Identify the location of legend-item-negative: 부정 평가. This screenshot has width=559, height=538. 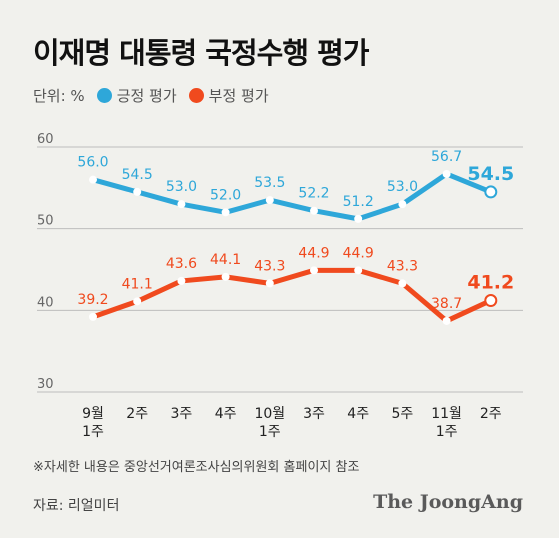
(228, 95).